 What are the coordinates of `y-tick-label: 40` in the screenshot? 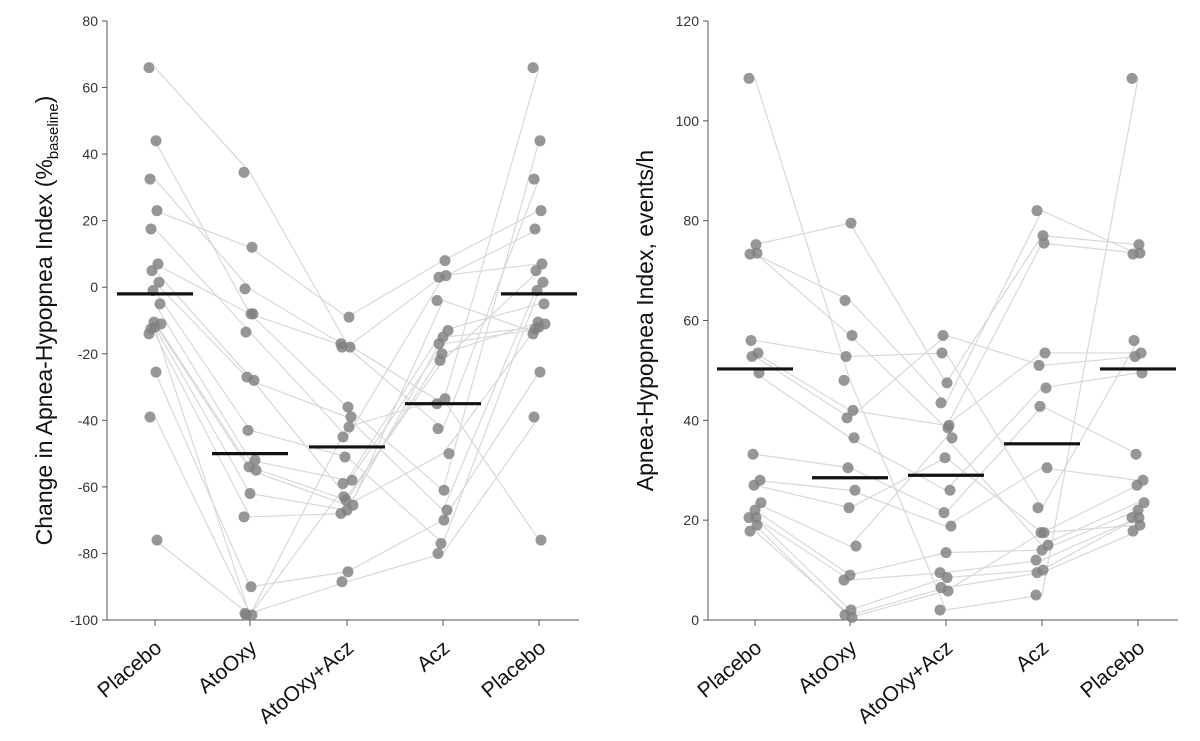 It's located at (90, 154).